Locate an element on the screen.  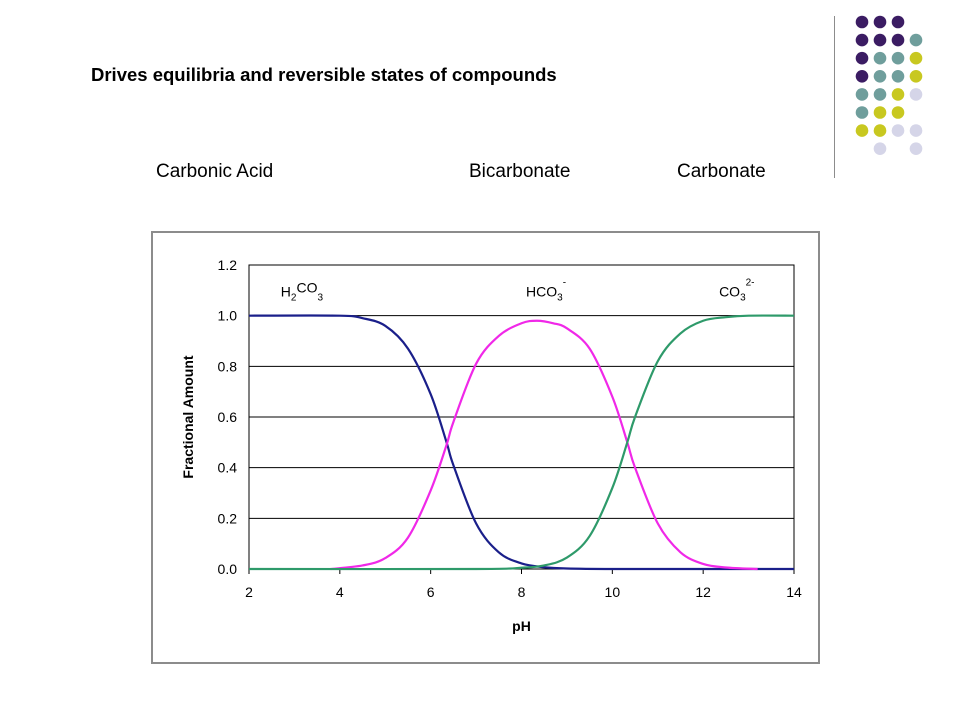
x-tick-label: 10 is located at coordinates (613, 592).